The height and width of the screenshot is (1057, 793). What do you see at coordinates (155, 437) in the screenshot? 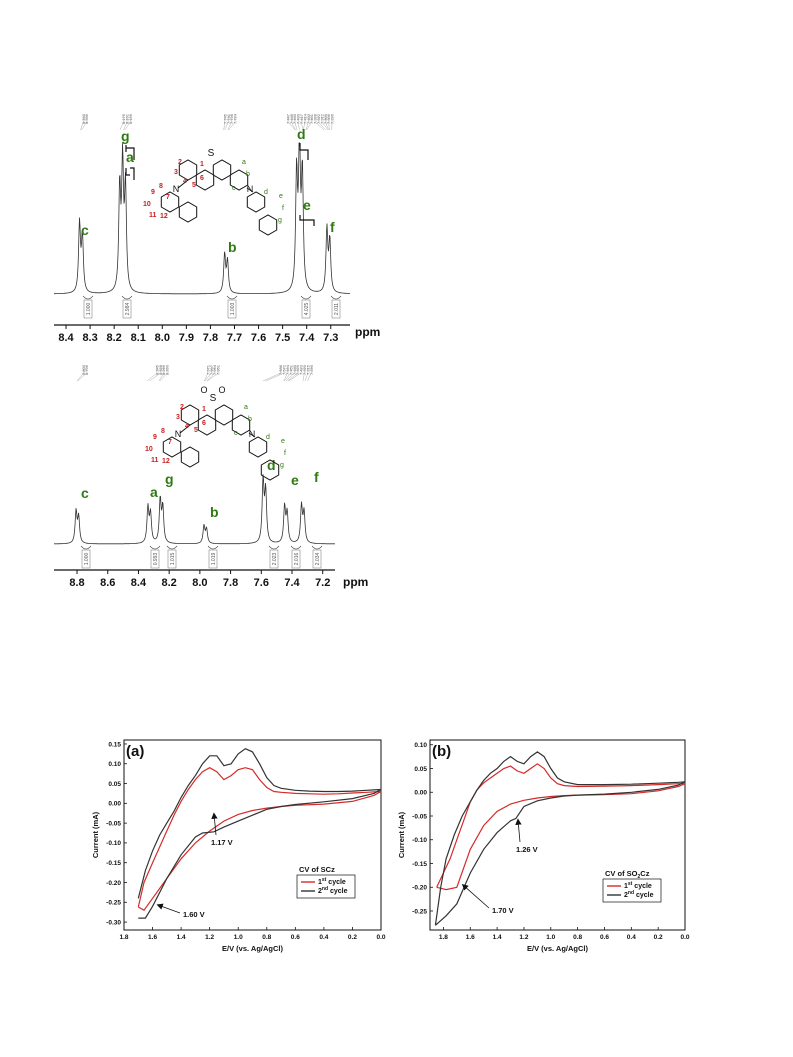
I see `molecule-atom-number: 9` at bounding box center [155, 437].